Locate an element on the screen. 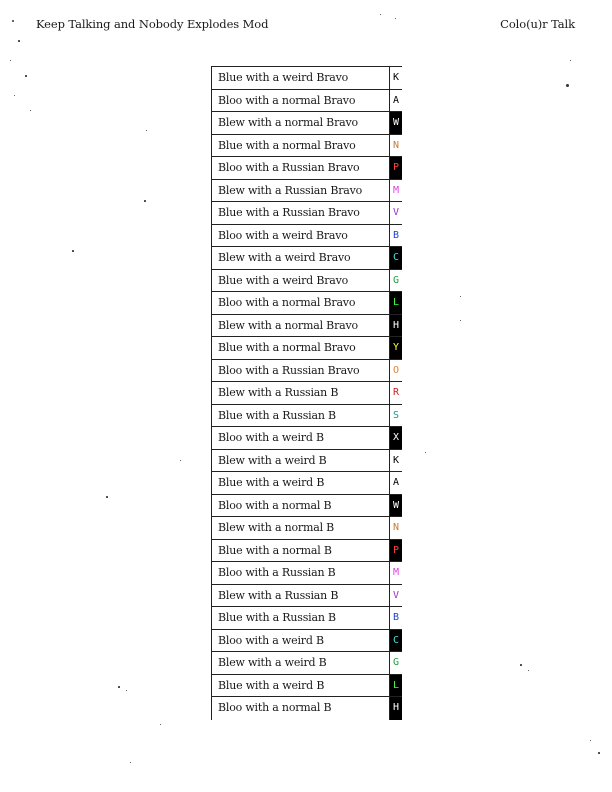 The image size is (612, 792). phrase-cell: Blue with a Russian Bravo is located at coordinates (301, 213).